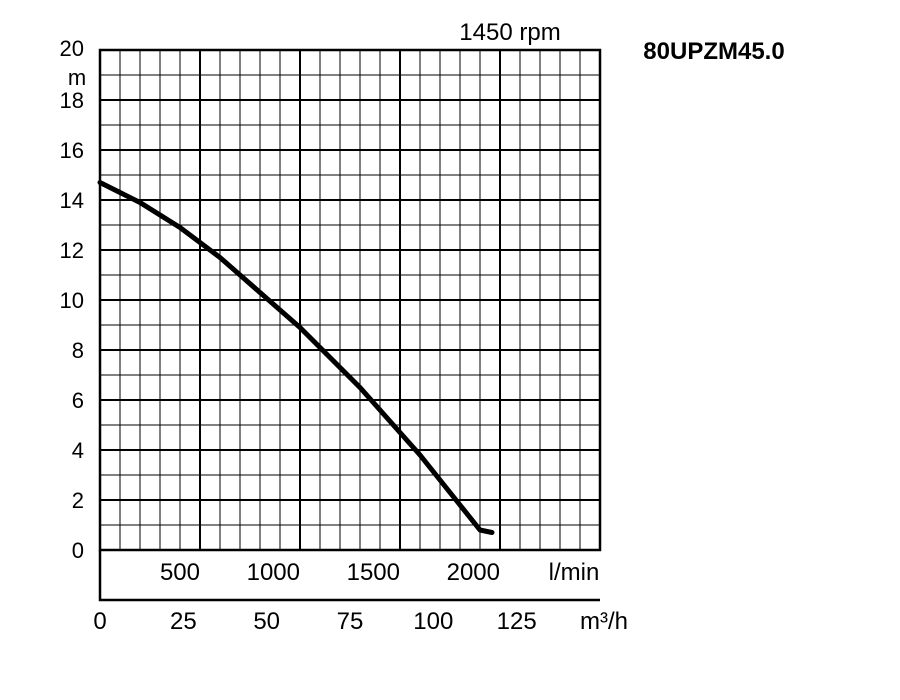 This screenshot has height=700, width=900. What do you see at coordinates (78, 450) in the screenshot?
I see `y-tick-label: 4` at bounding box center [78, 450].